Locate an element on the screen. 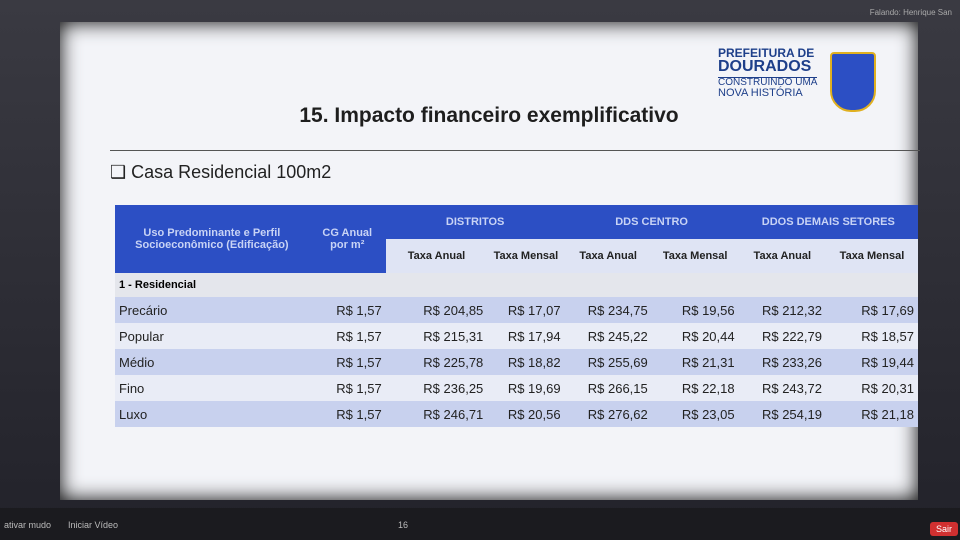  logo-text: CONSTRUINDO UMA is located at coordinates (768, 82).